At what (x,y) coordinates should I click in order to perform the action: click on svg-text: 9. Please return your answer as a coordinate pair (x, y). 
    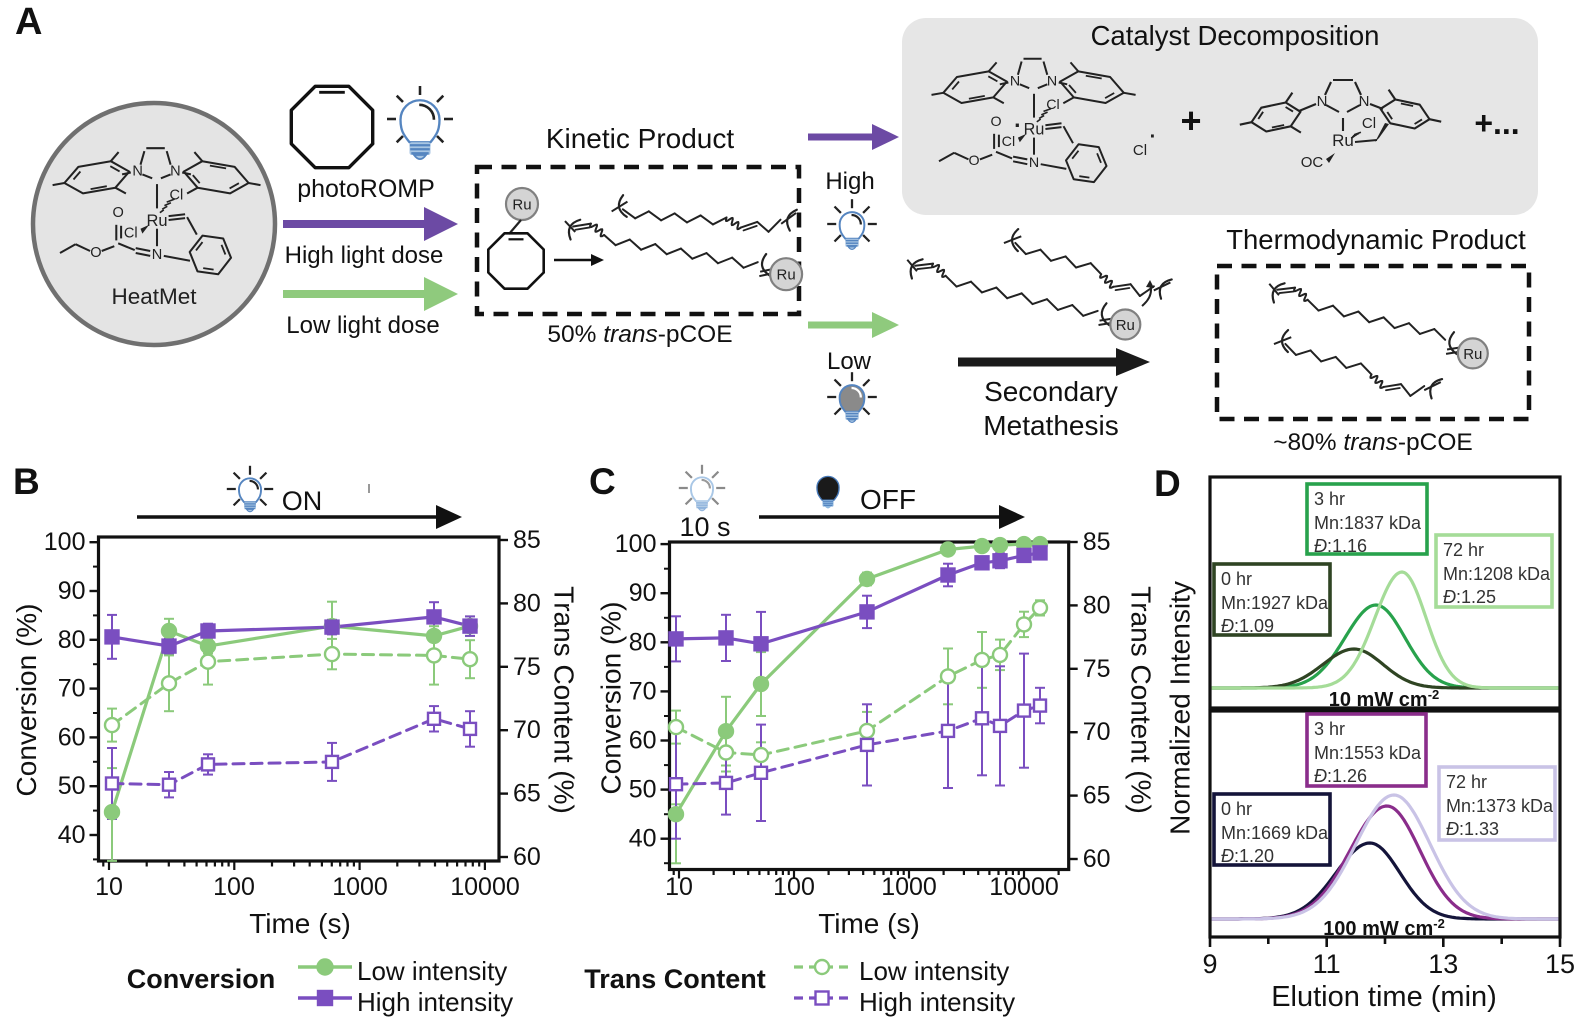
    Looking at the image, I should click on (1209, 964).